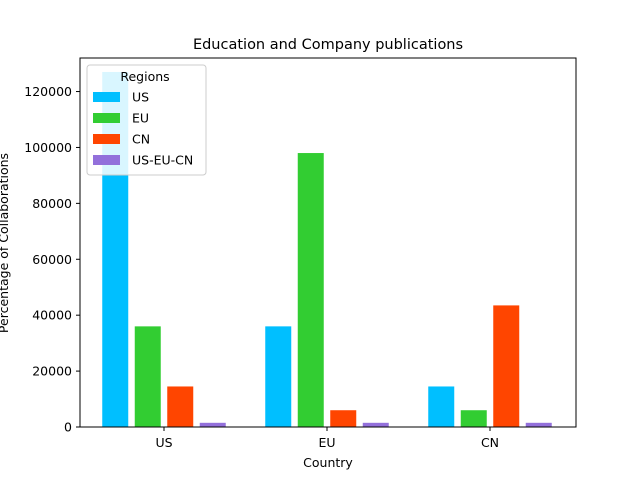 This screenshot has height=484, width=640. What do you see at coordinates (163, 442) in the screenshot?
I see `x-tick-label: US` at bounding box center [163, 442].